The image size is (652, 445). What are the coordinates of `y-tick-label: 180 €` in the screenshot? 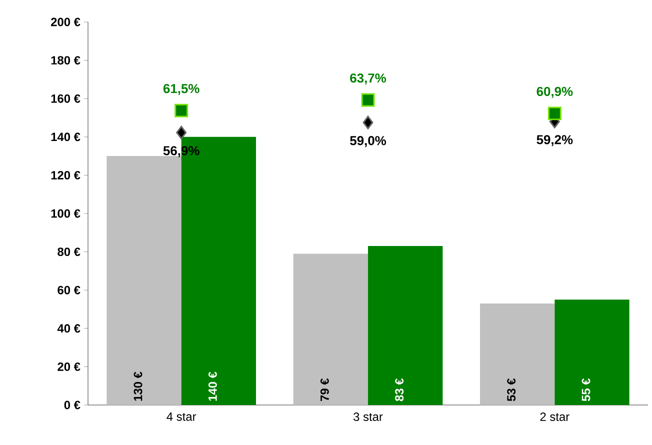 It's located at (65, 60).